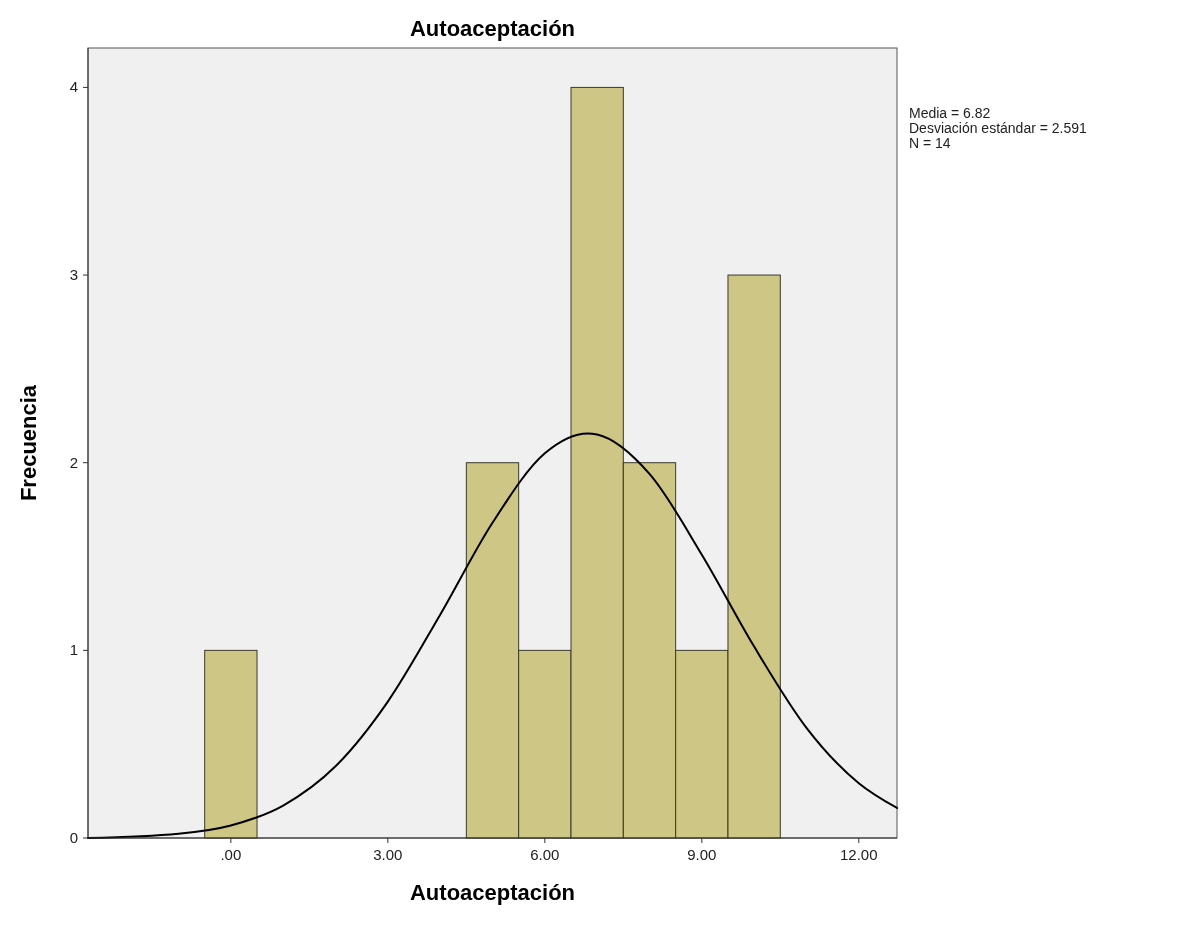 The width and height of the screenshot is (1191, 928). I want to click on text: N = 14, so click(930, 143).